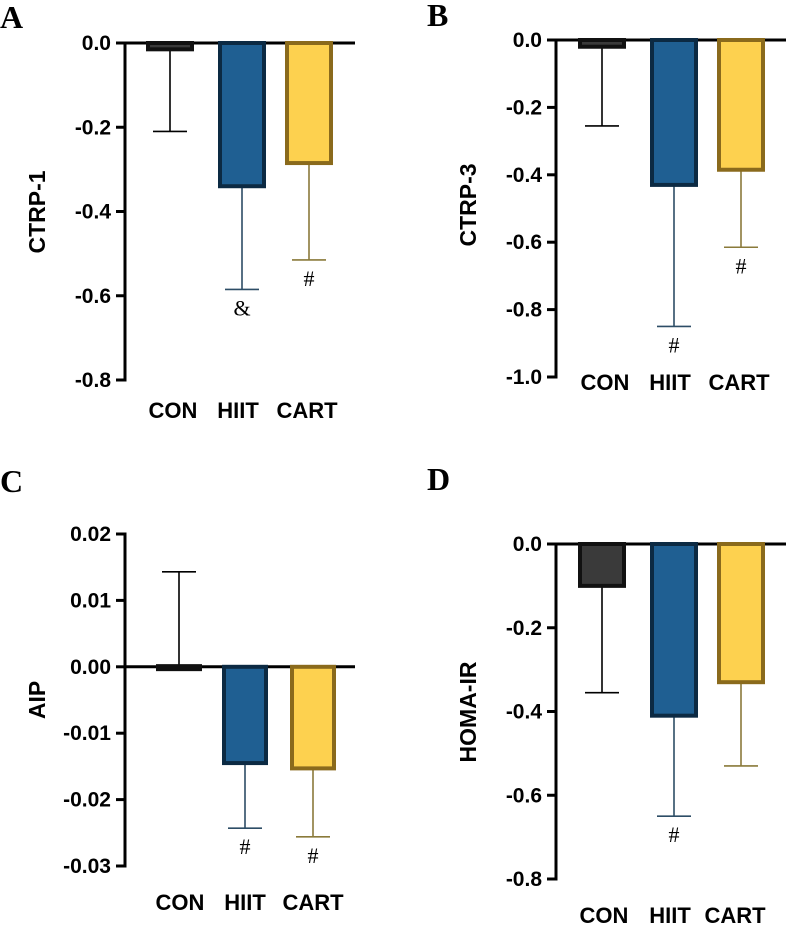  I want to click on y-axis-title: HOMA-IR, so click(468, 711).